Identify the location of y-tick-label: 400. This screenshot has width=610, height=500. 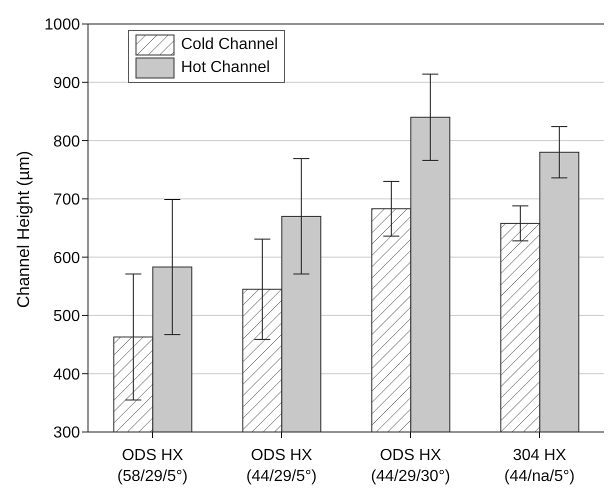
(66, 375).